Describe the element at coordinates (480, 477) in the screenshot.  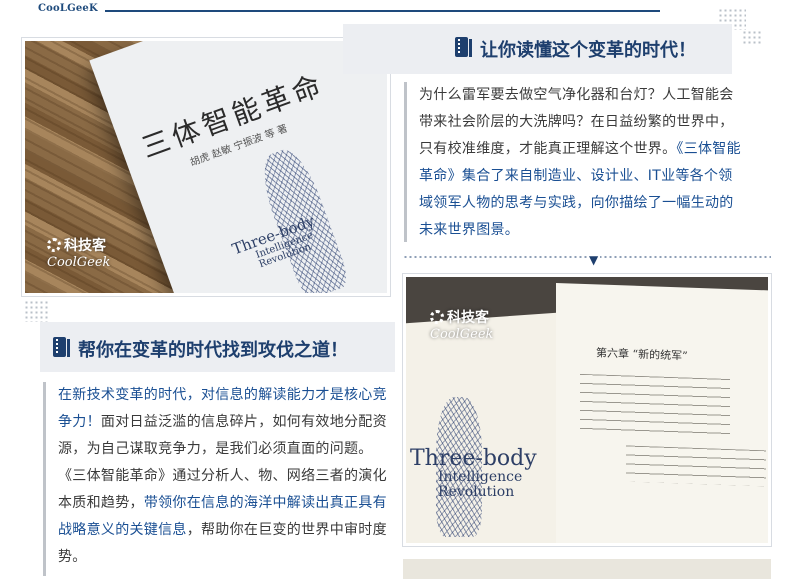
I see `cover-en-line: Intelligence` at that location.